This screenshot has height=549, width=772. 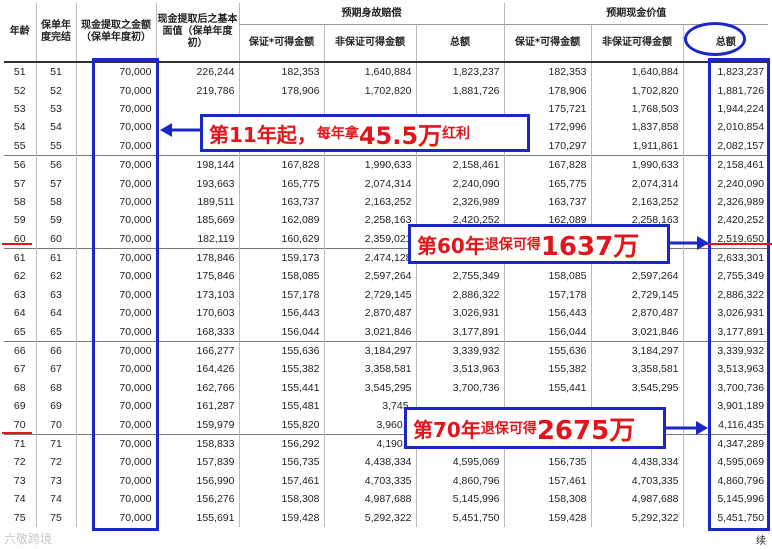 I want to click on header-policy-year: 保单年度完结, so click(x=55, y=33).